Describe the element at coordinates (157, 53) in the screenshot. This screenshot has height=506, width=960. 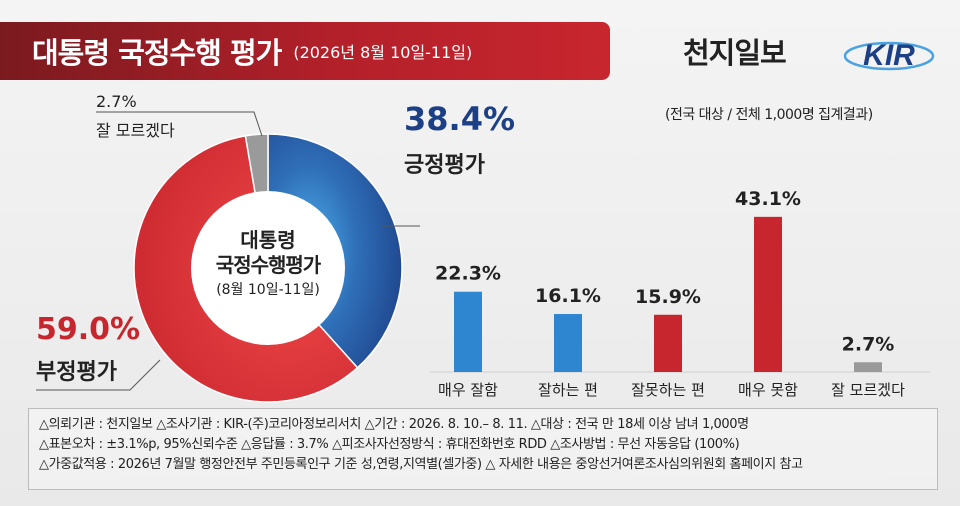
I see `page-title: 대통령 국정수행 평가` at that location.